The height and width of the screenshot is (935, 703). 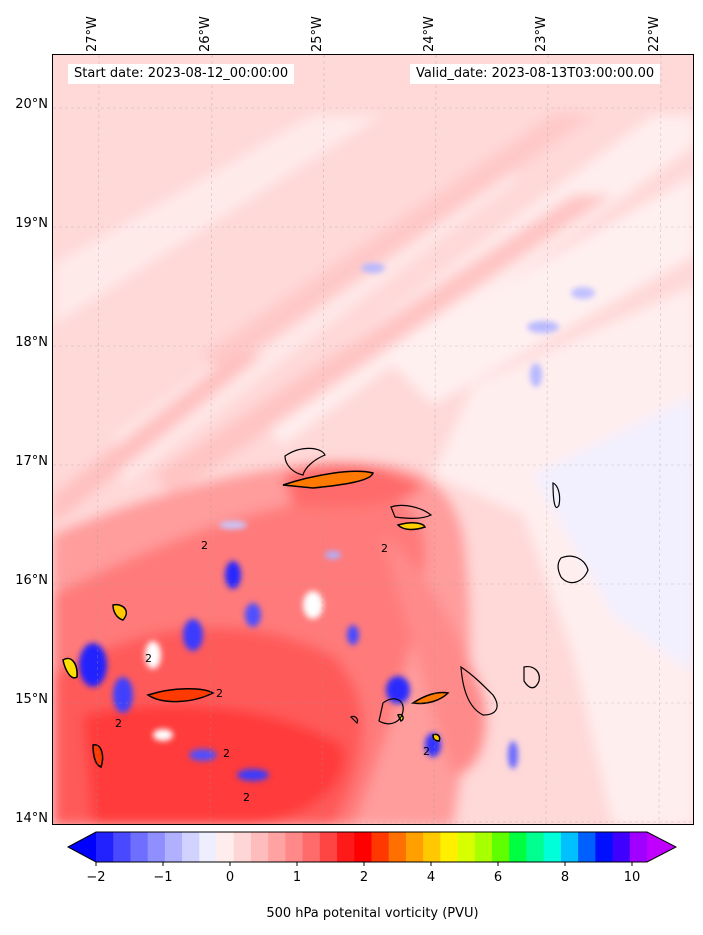 What do you see at coordinates (31, 461) in the screenshot?
I see `lat-label-17n: 17°N` at bounding box center [31, 461].